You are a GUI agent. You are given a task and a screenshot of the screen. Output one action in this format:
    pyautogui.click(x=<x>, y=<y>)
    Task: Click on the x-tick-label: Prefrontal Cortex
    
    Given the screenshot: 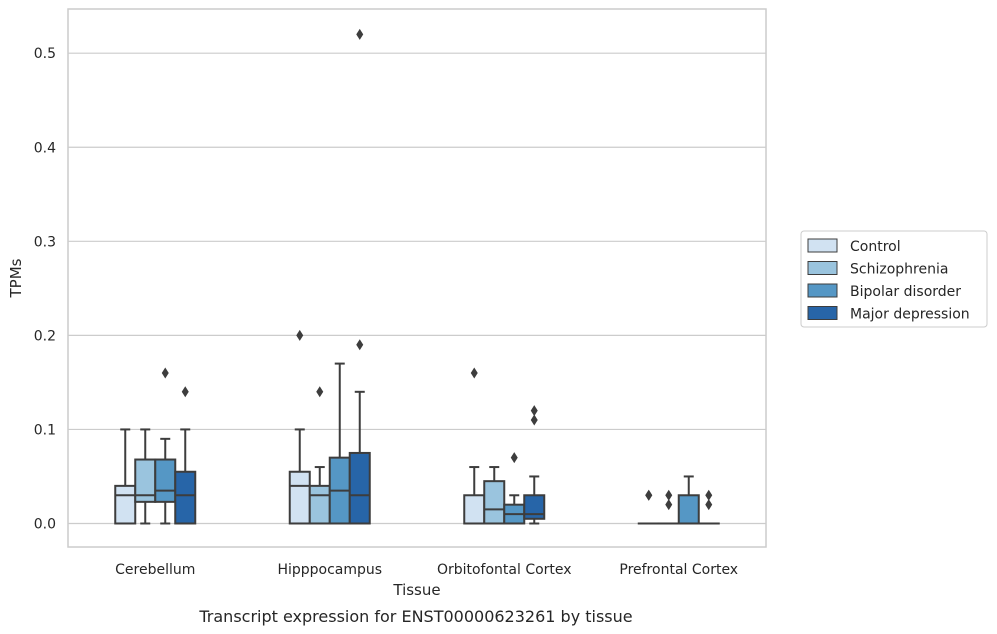 What is the action you would take?
    pyautogui.click(x=678, y=570)
    